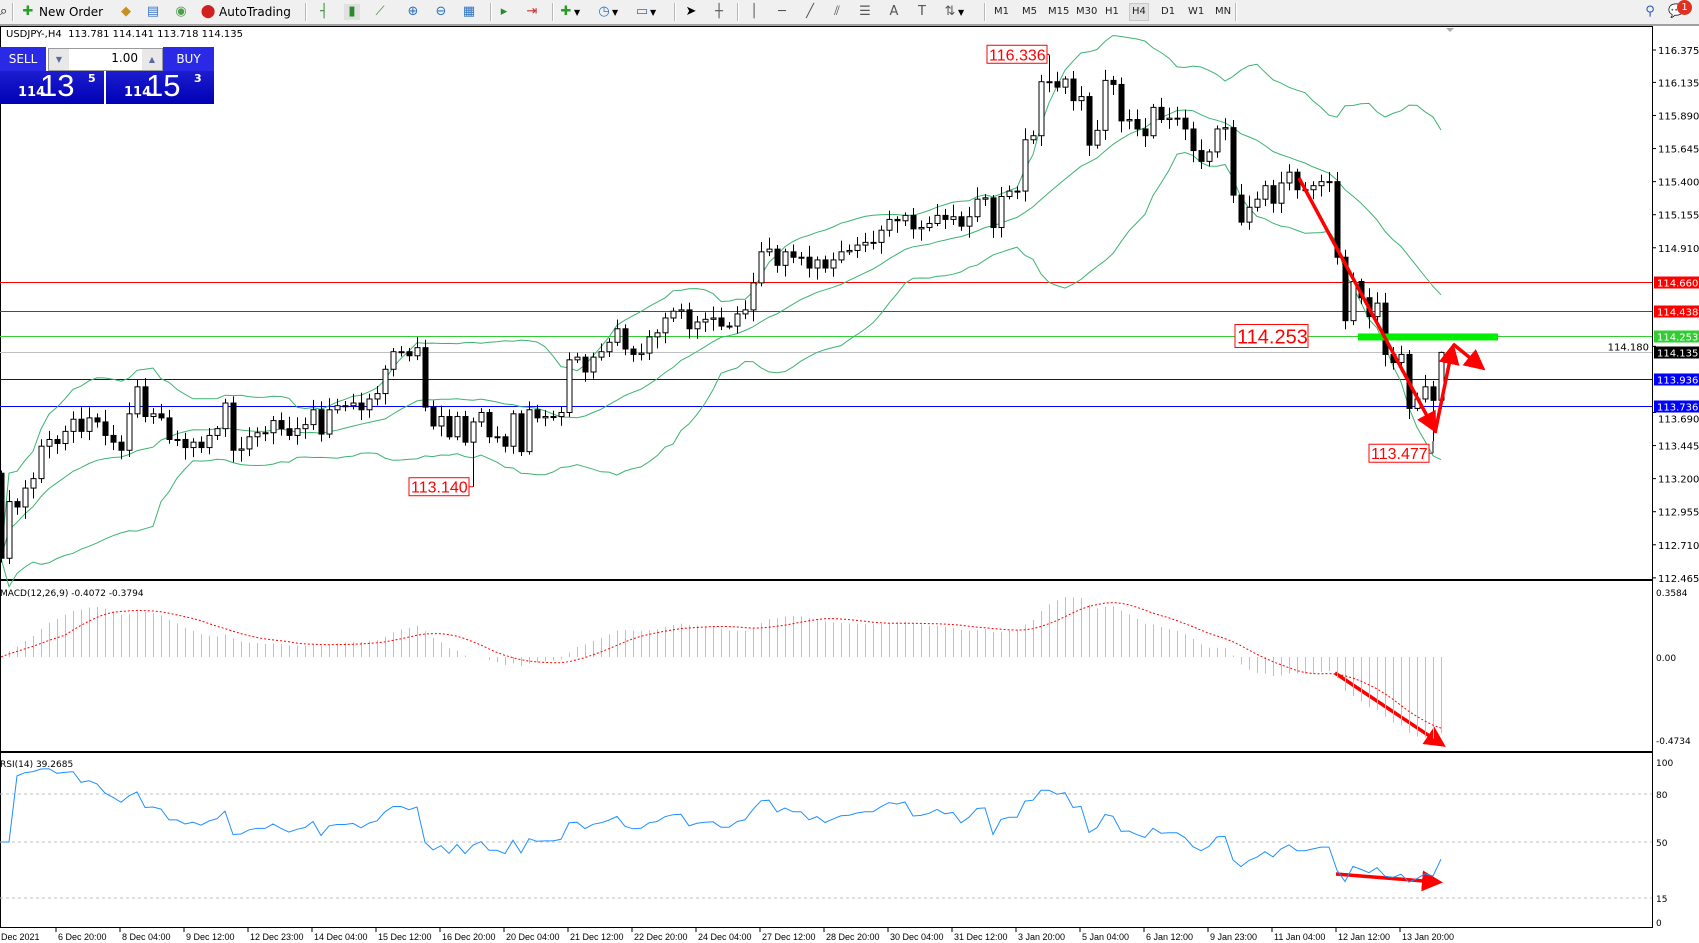 This screenshot has width=1699, height=943. Describe the element at coordinates (341, 937) in the screenshot. I see `x-tick-label: 14 Dec 04:00` at that location.